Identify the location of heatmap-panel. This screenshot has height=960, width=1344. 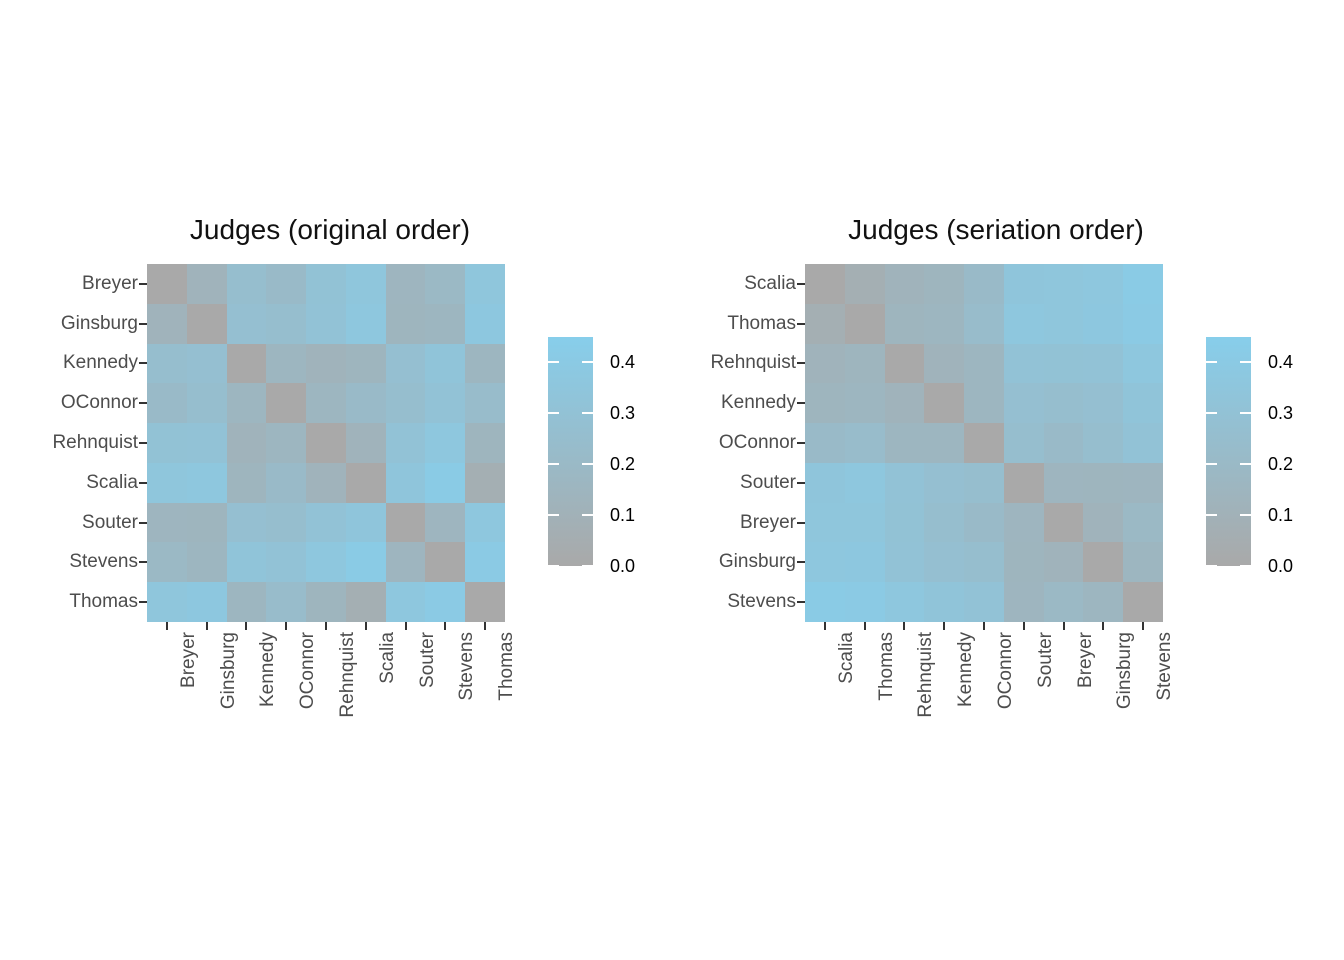
(326, 443).